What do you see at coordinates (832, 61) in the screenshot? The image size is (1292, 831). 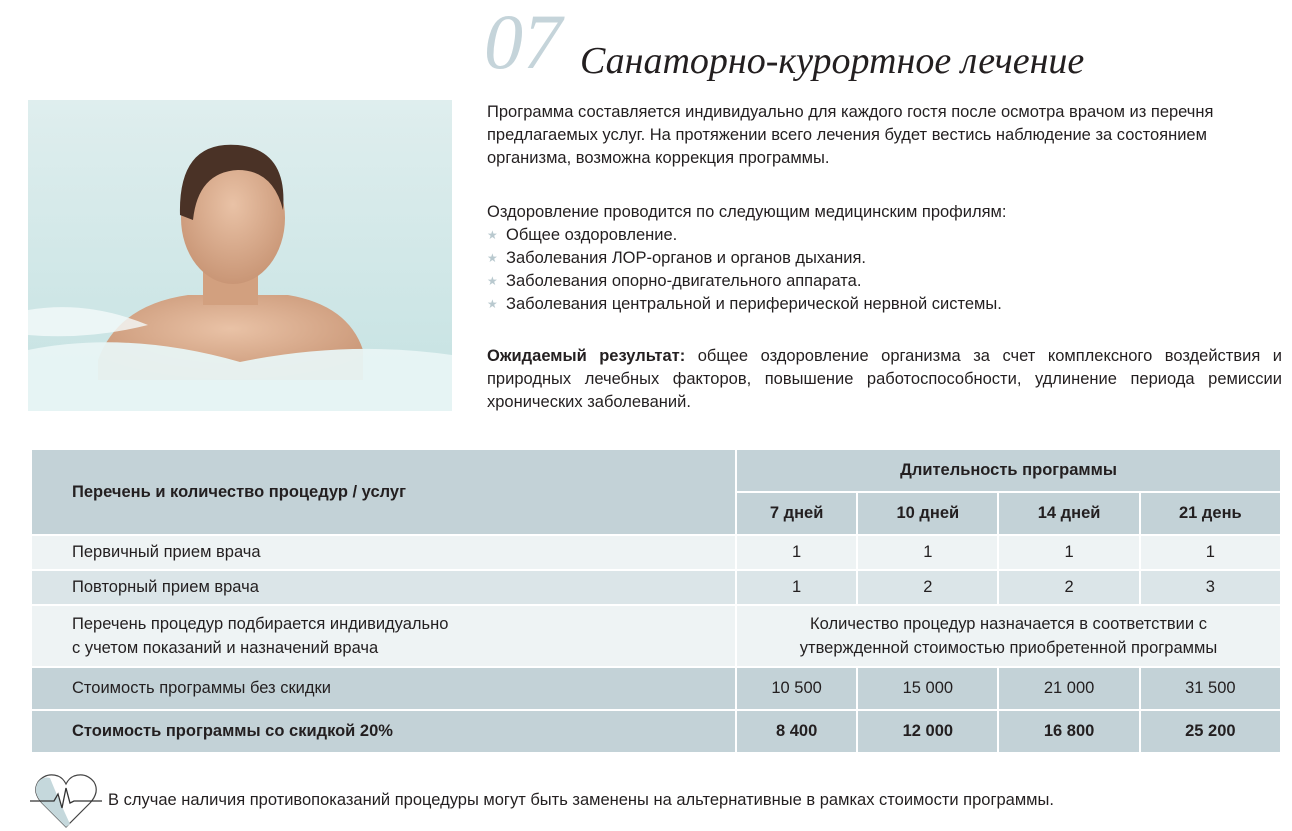 I see `page-title: Санаторно-курортное лечение` at bounding box center [832, 61].